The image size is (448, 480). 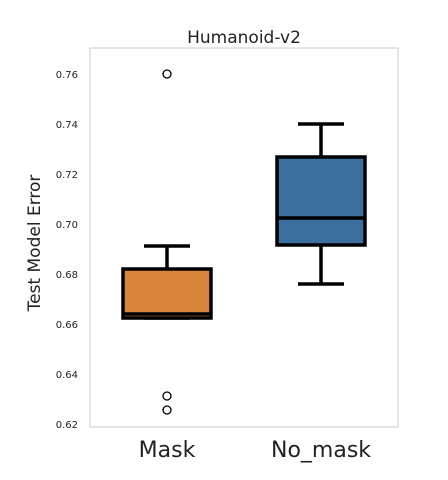 What do you see at coordinates (67, 175) in the screenshot?
I see `y-tick-label: 0.72` at bounding box center [67, 175].